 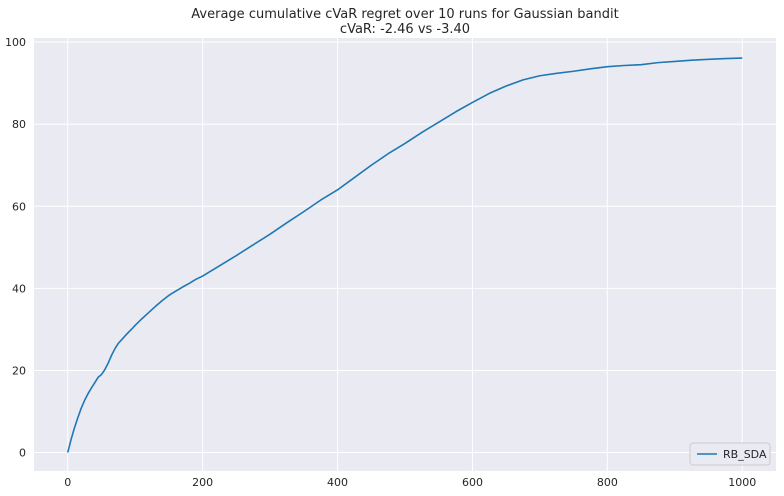 I want to click on legend-label: RB_SDA, so click(x=745, y=454).